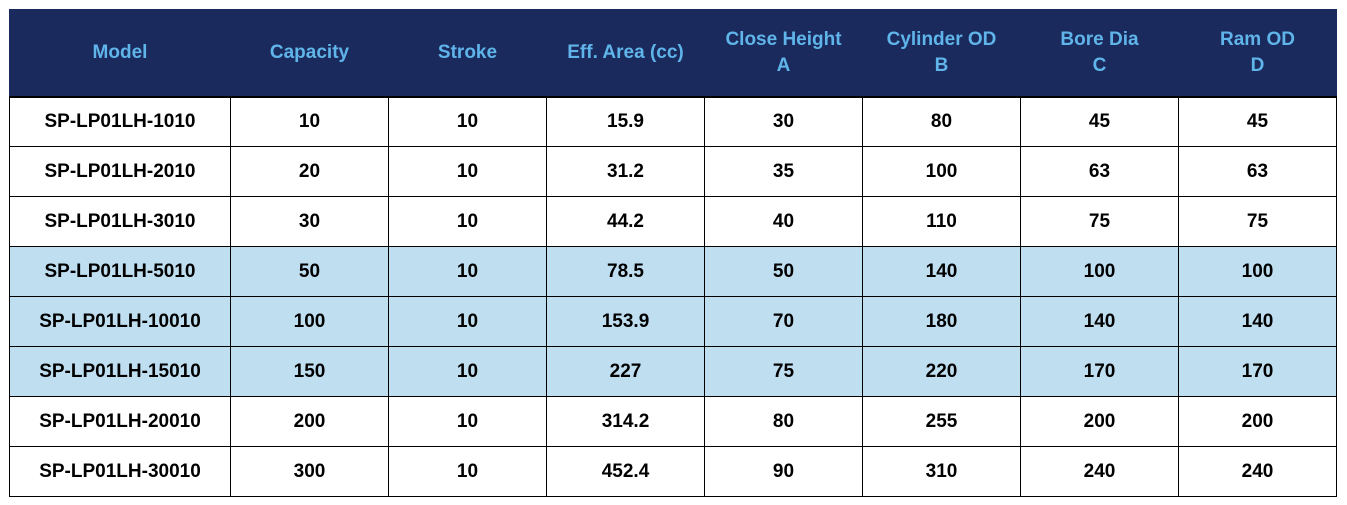 The width and height of the screenshot is (1347, 505). Describe the element at coordinates (1099, 121) in the screenshot. I see `cell-bore-dia: 45` at that location.